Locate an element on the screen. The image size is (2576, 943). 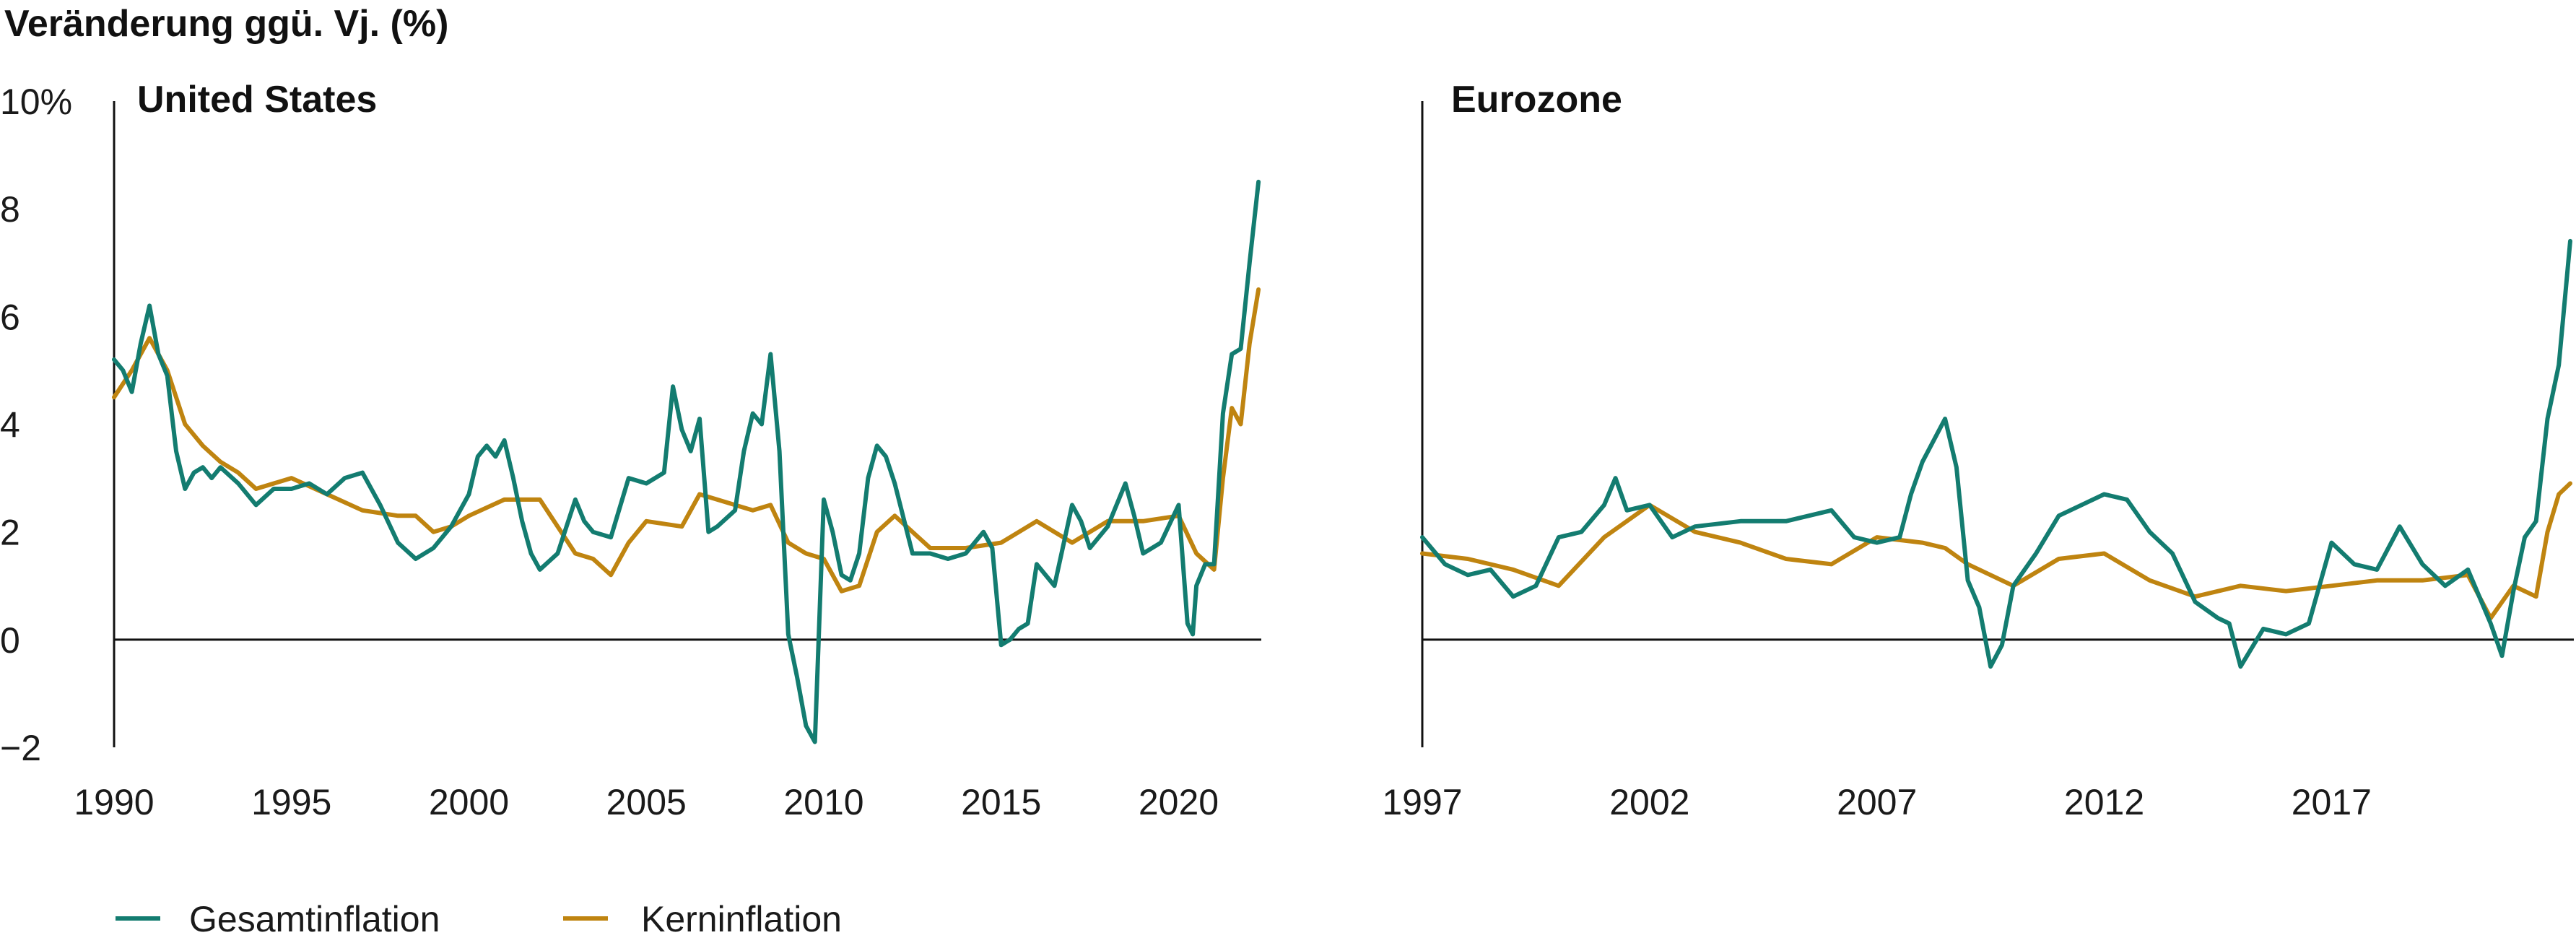
y-tick-label: 8 is located at coordinates (10, 209).